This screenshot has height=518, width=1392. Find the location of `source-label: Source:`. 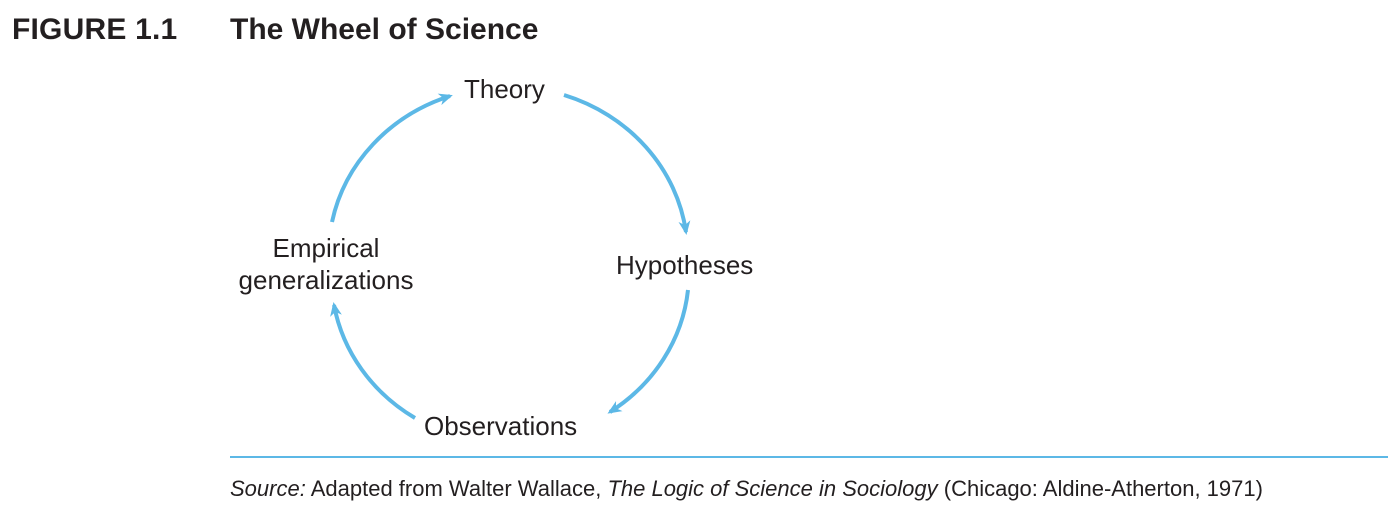

source-label: Source: is located at coordinates (268, 488).